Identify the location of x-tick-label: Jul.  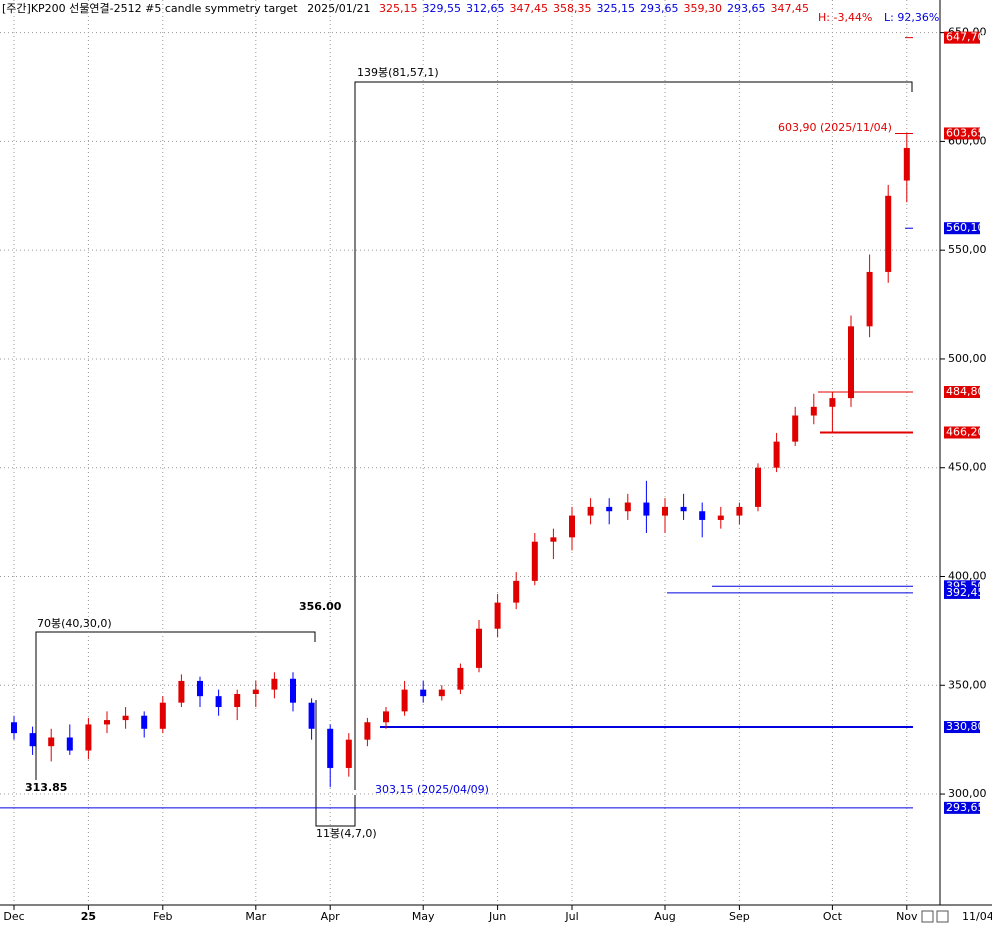
(571, 916).